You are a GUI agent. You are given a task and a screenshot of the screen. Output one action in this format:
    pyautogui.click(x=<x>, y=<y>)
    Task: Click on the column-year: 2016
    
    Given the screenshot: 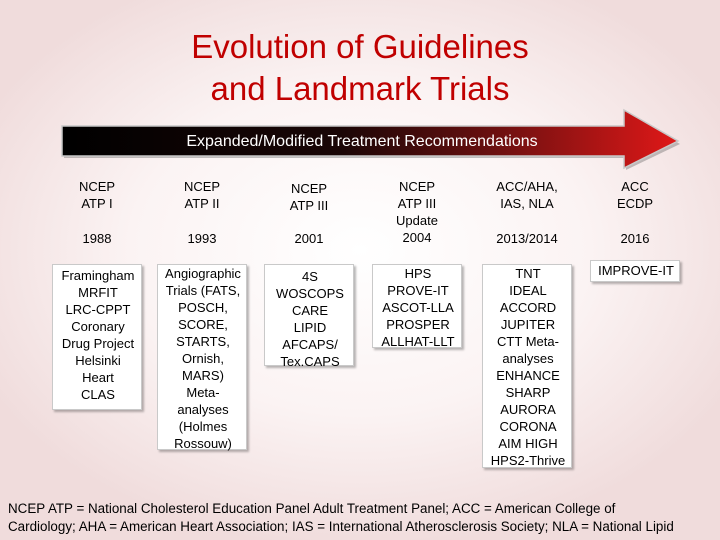 What is the action you would take?
    pyautogui.click(x=635, y=238)
    